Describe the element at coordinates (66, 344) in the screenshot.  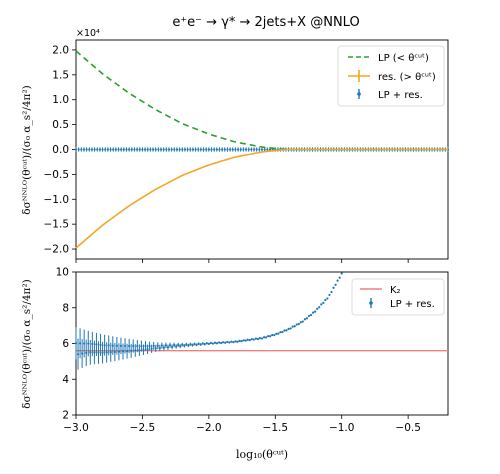
I see `bottom-y-axis: 2 4 6 8 10` at that location.